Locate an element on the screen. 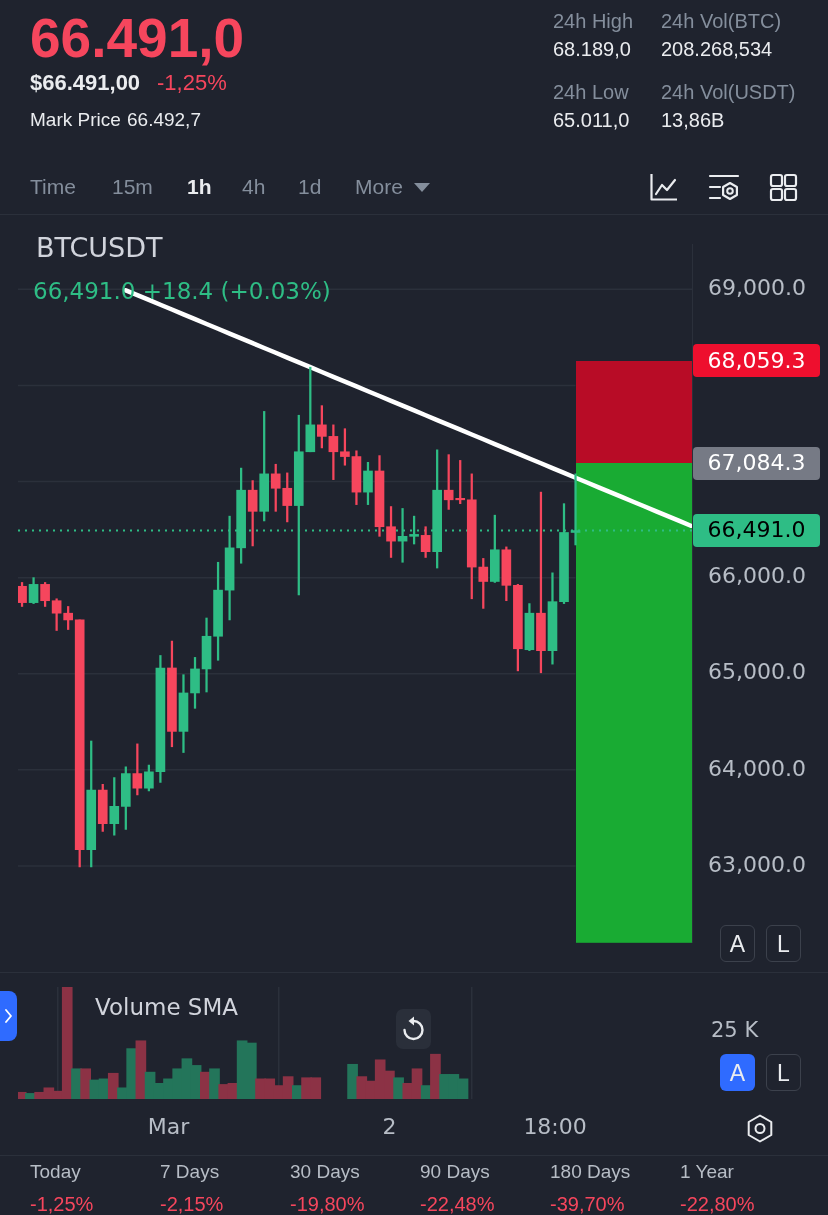 This screenshot has height=1215, width=828. text: 7 Days is located at coordinates (190, 1172).